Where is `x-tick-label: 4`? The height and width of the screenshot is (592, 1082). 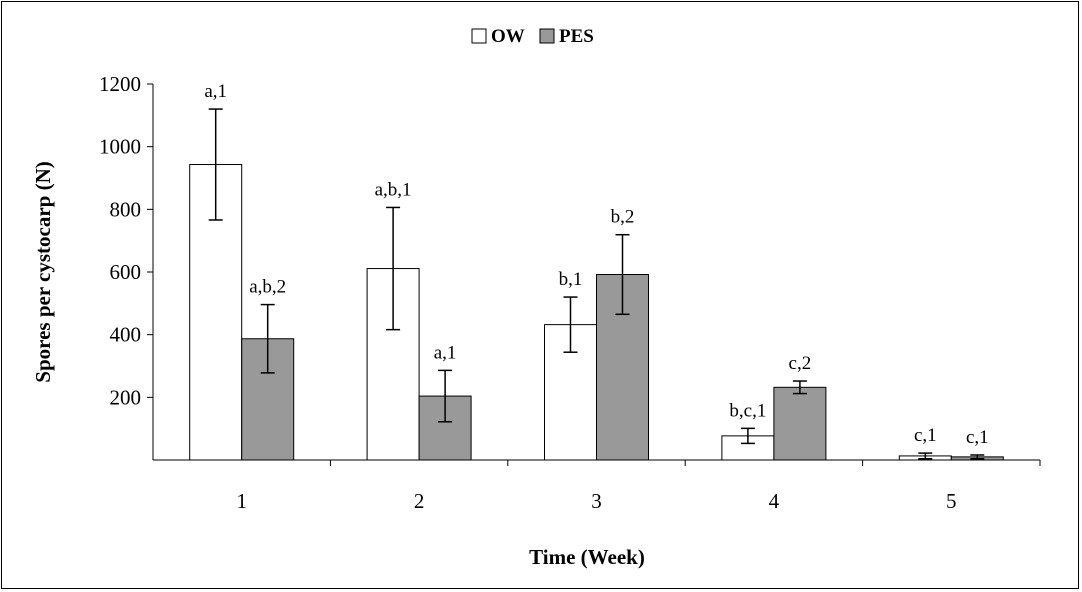
x-tick-label: 4 is located at coordinates (774, 501).